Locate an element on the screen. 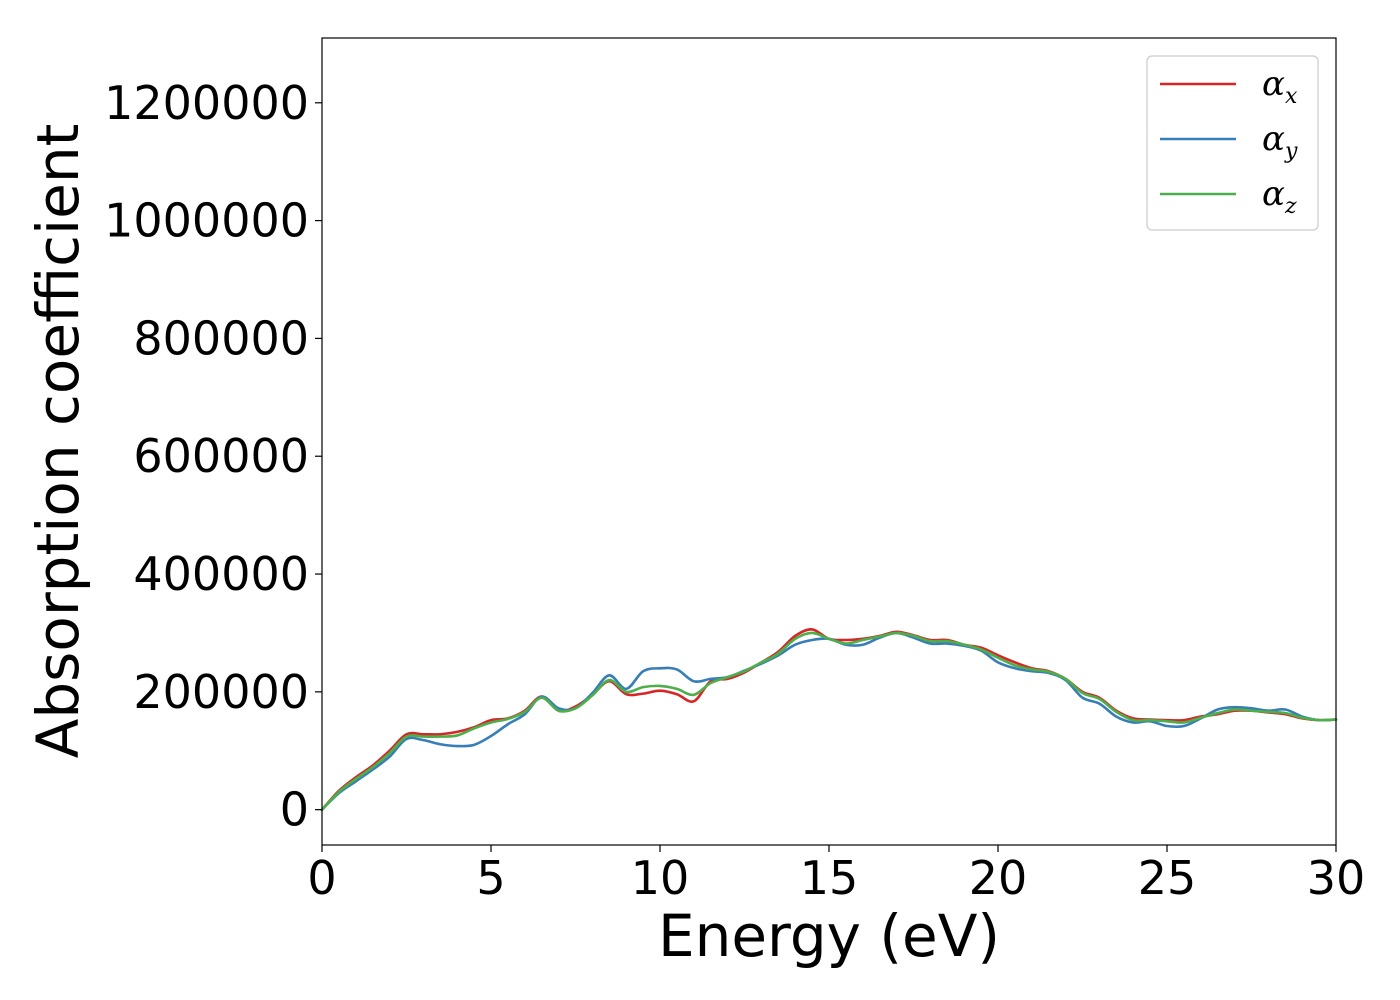 The height and width of the screenshot is (1000, 1400). y-tick-label: 1200000 is located at coordinates (206, 103).